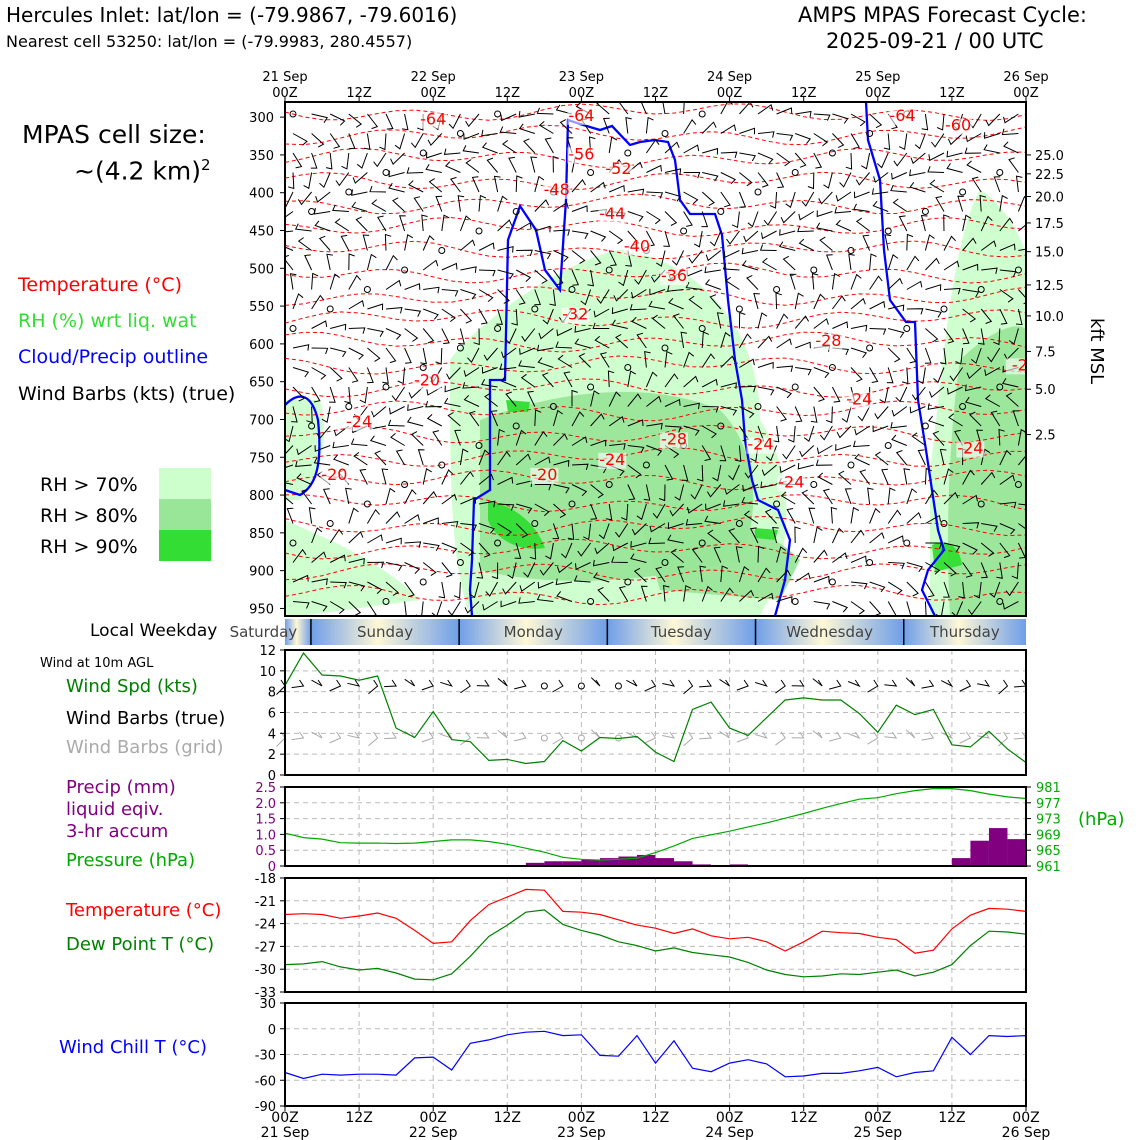 The height and width of the screenshot is (1140, 1140). What do you see at coordinates (859, 400) in the screenshot?
I see `temperature-label-bg` at bounding box center [859, 400].